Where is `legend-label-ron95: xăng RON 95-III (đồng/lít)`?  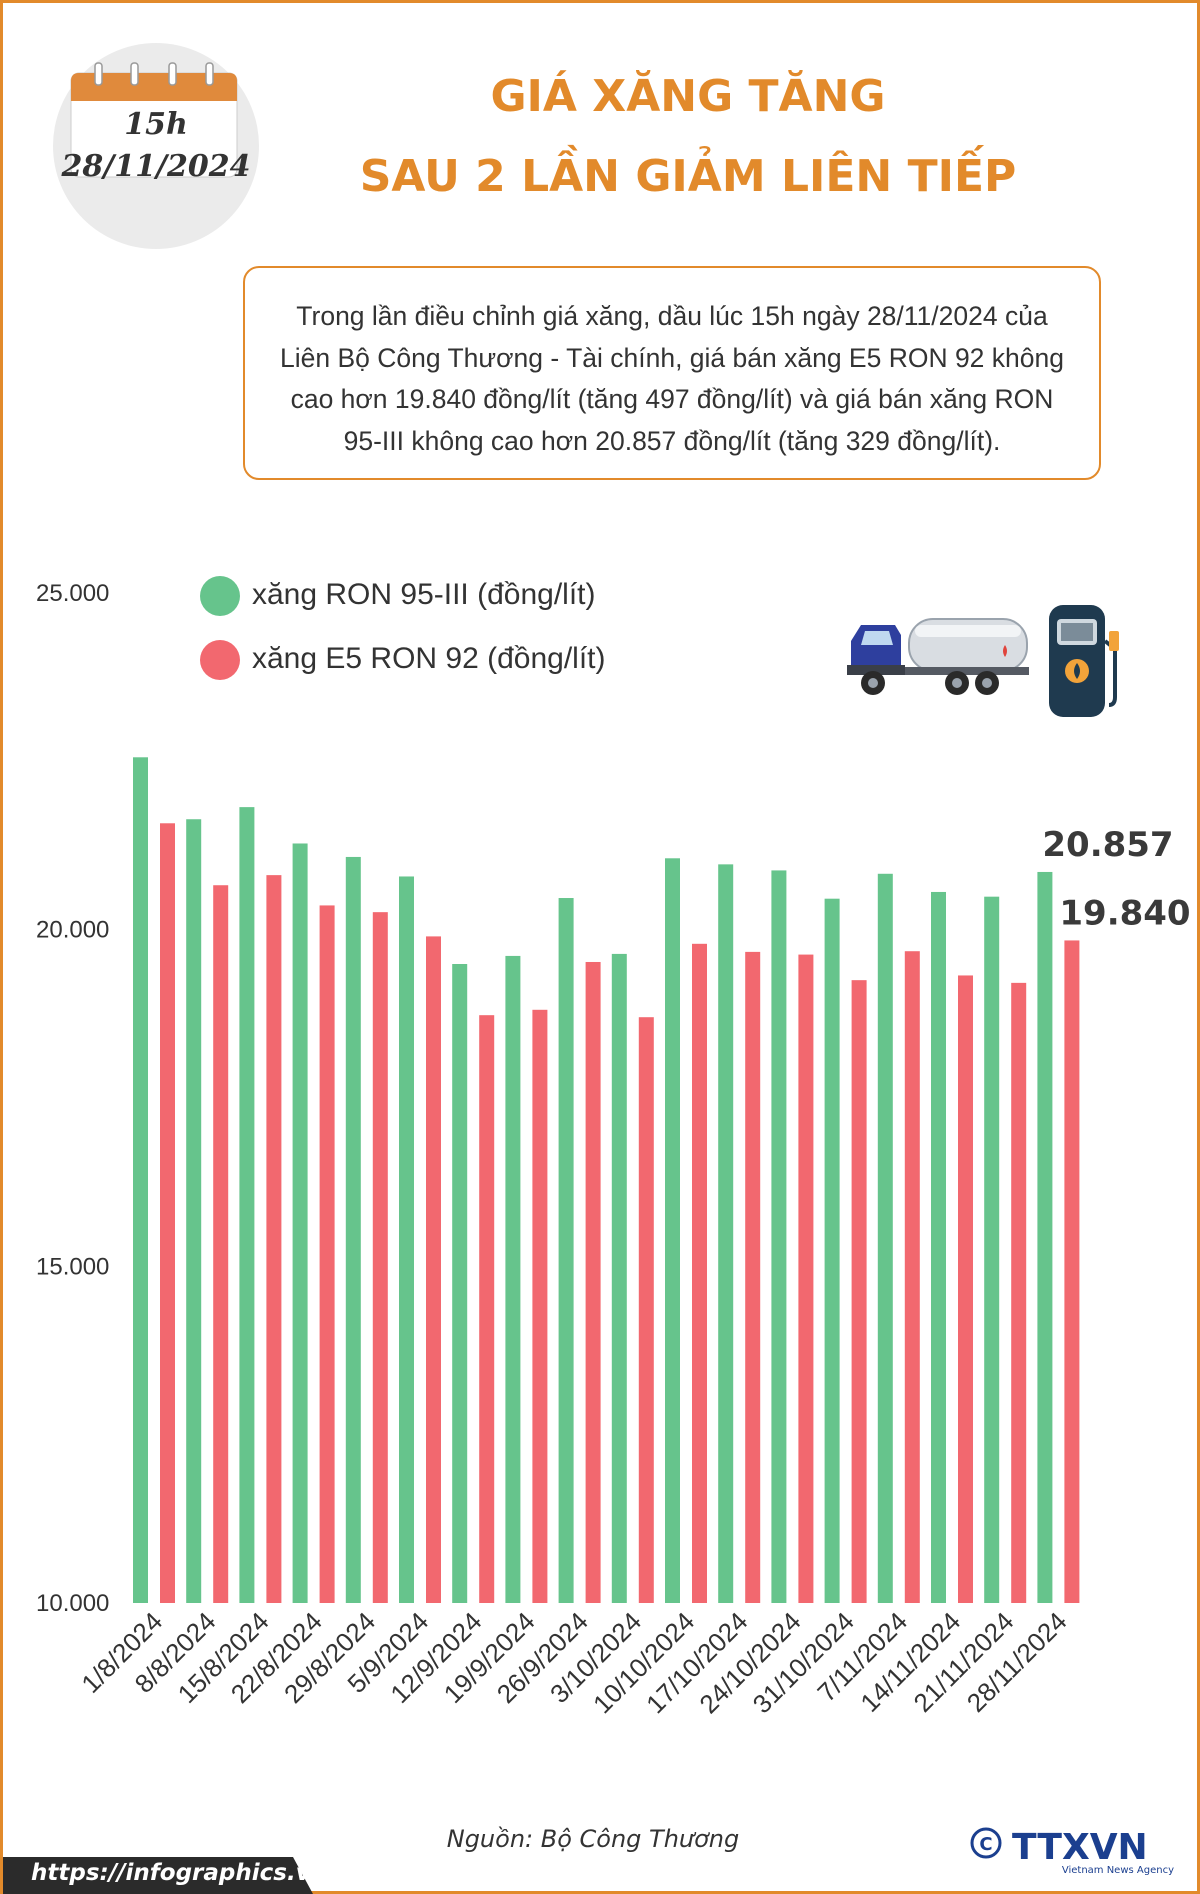 legend-label-ron95: xăng RON 95-III (đồng/lít) is located at coordinates (424, 594).